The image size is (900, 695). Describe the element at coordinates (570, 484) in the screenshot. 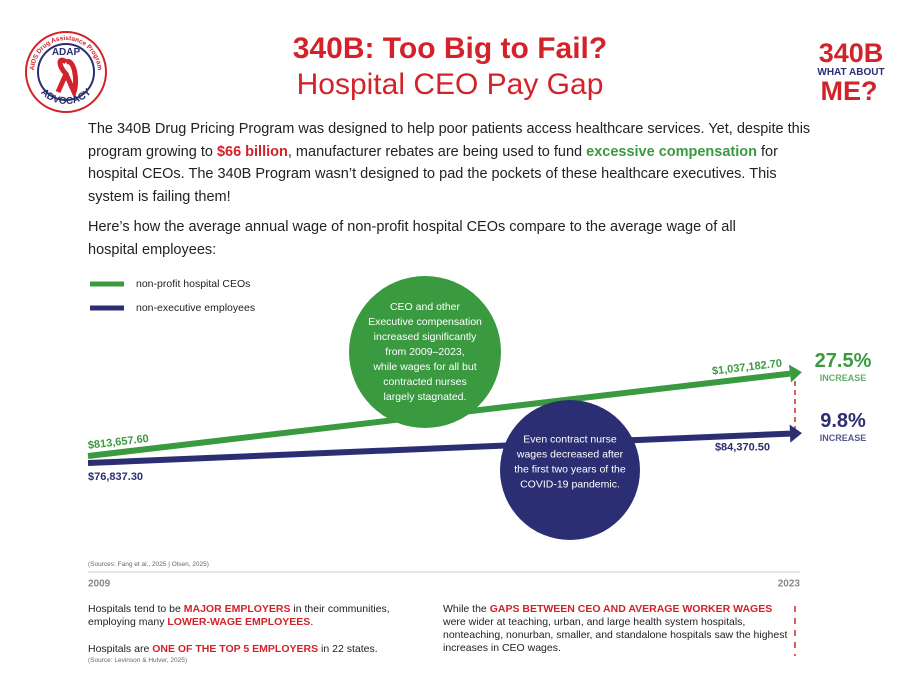

I see `callout-text: COVID-19 pandemic.` at that location.